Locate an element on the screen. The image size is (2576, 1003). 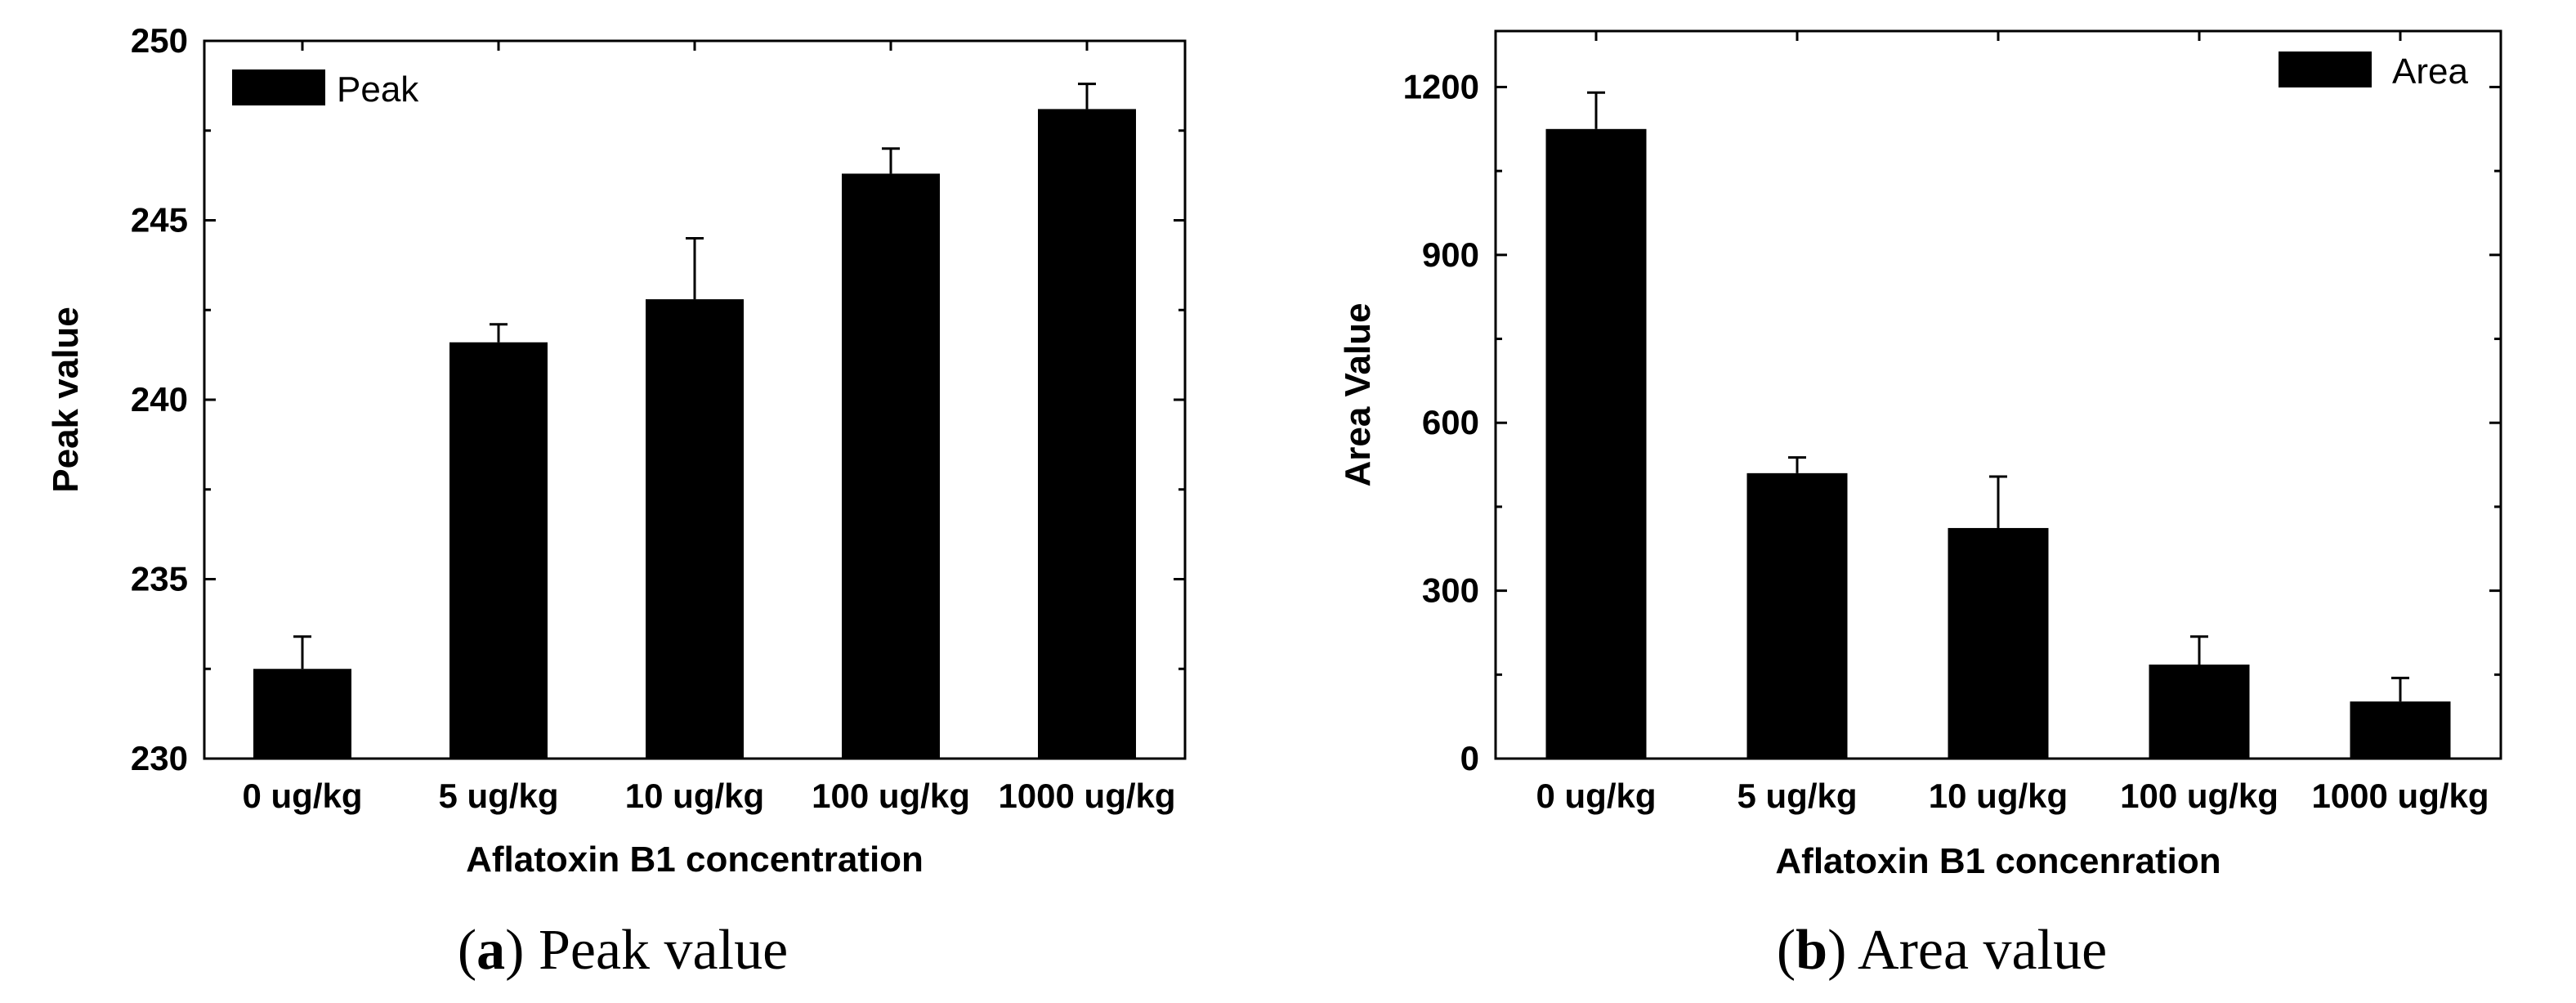
y-tick-label-a-4: 250 is located at coordinates (159, 40).